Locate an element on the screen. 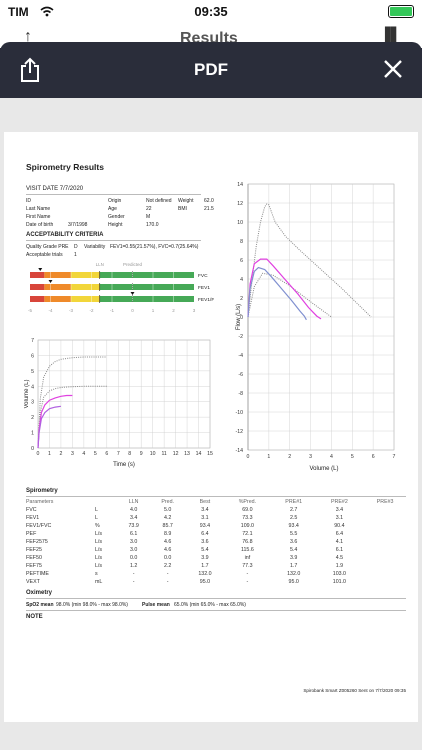 The image size is (422, 750). y-tick-label: -6 is located at coordinates (240, 375).